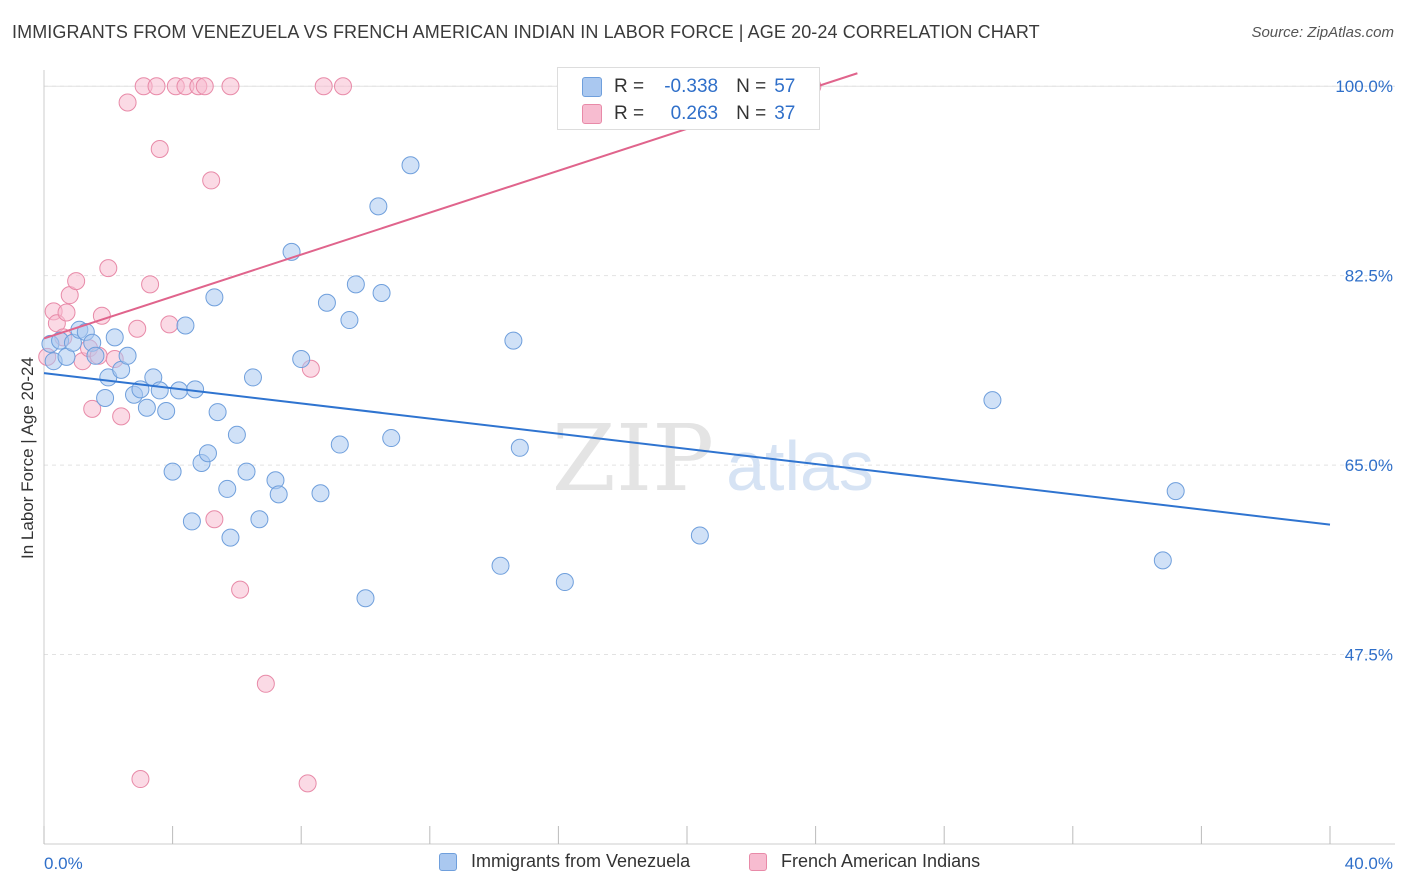 The height and width of the screenshot is (892, 1406). I want to click on series1-swatch, so click(592, 87).